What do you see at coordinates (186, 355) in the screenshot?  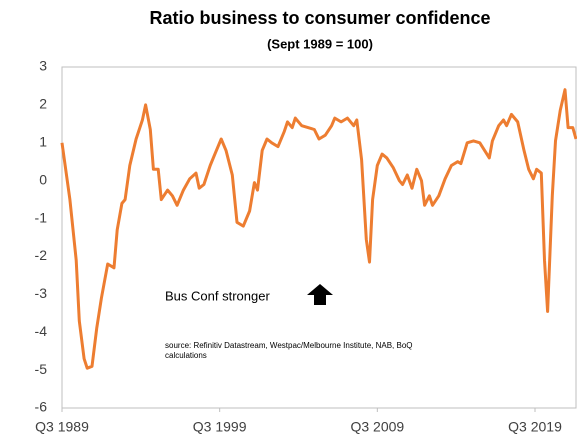 I see `source-note: calculations` at bounding box center [186, 355].